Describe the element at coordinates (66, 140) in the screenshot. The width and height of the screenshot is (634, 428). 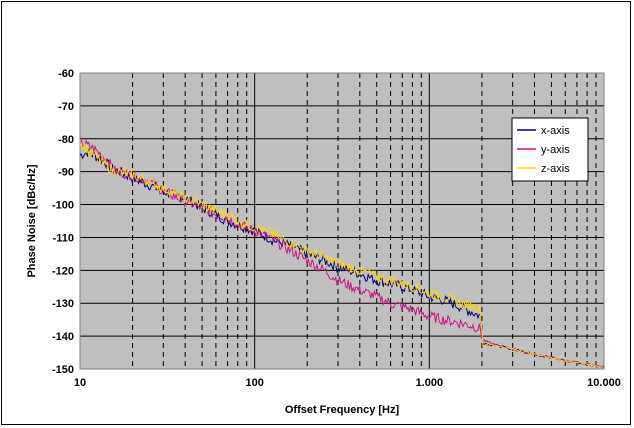
I see `y-tick-label: -80` at that location.